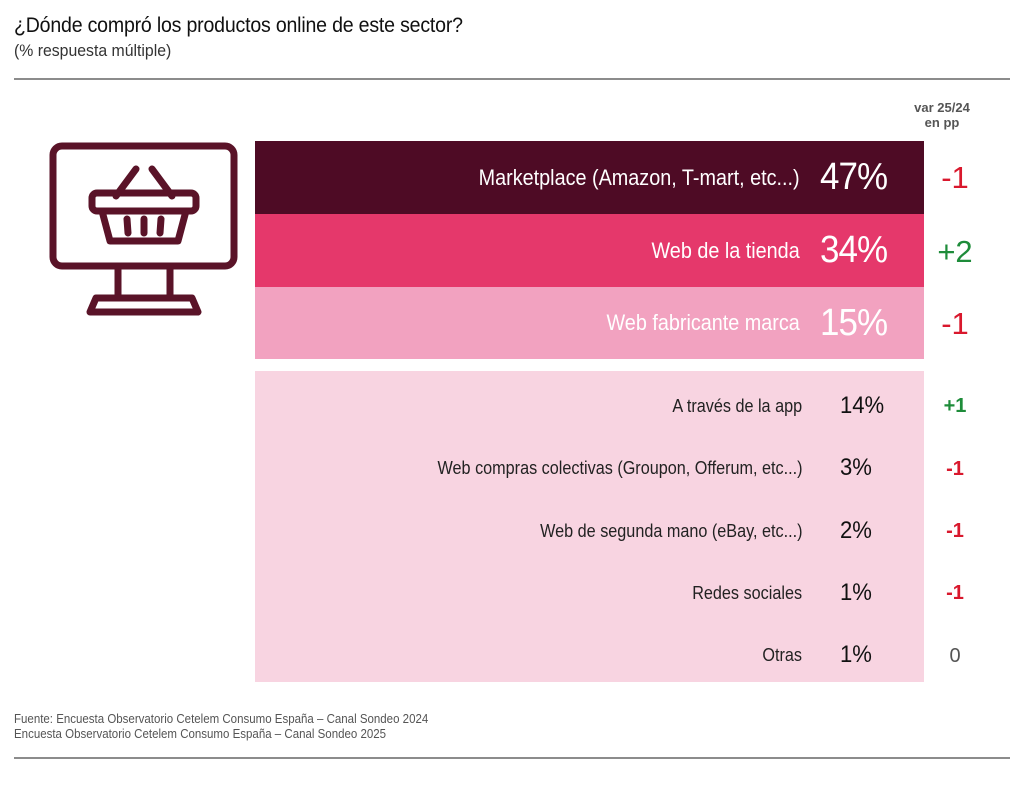 The width and height of the screenshot is (1024, 790). I want to click on computer-shopping-basket-icon, so click(143, 229).